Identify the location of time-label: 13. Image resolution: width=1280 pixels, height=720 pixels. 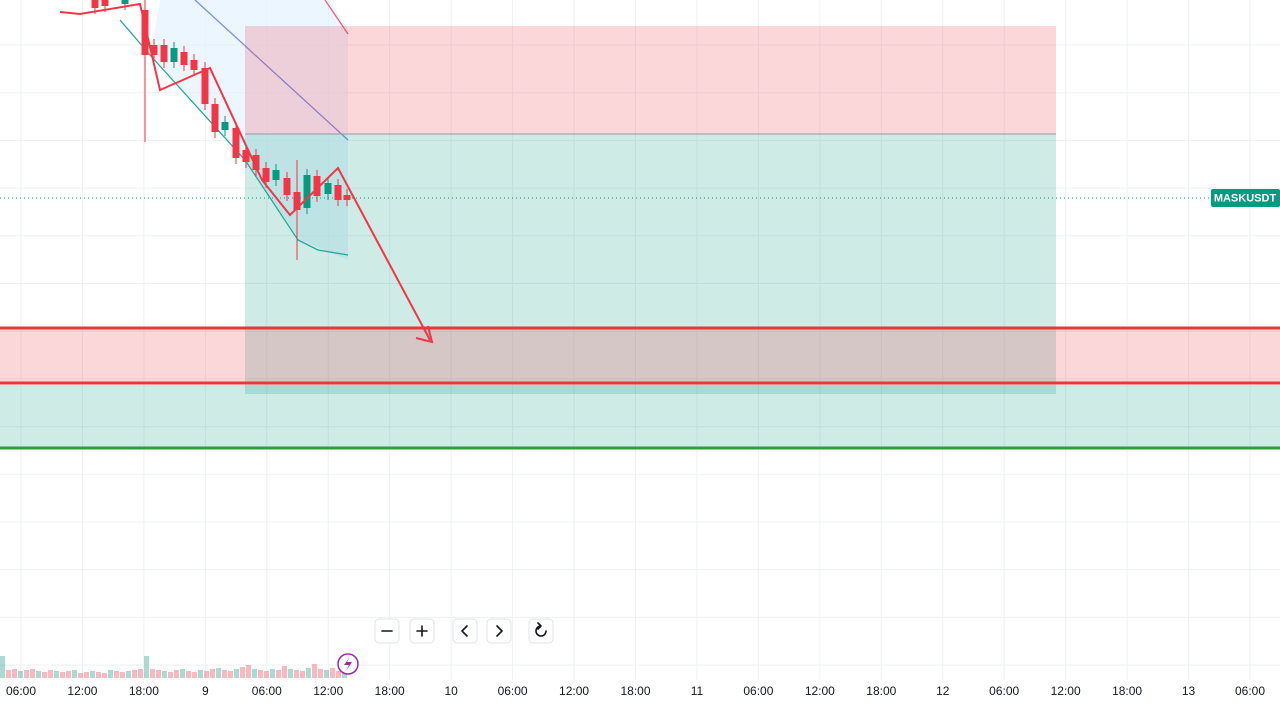
(1189, 691).